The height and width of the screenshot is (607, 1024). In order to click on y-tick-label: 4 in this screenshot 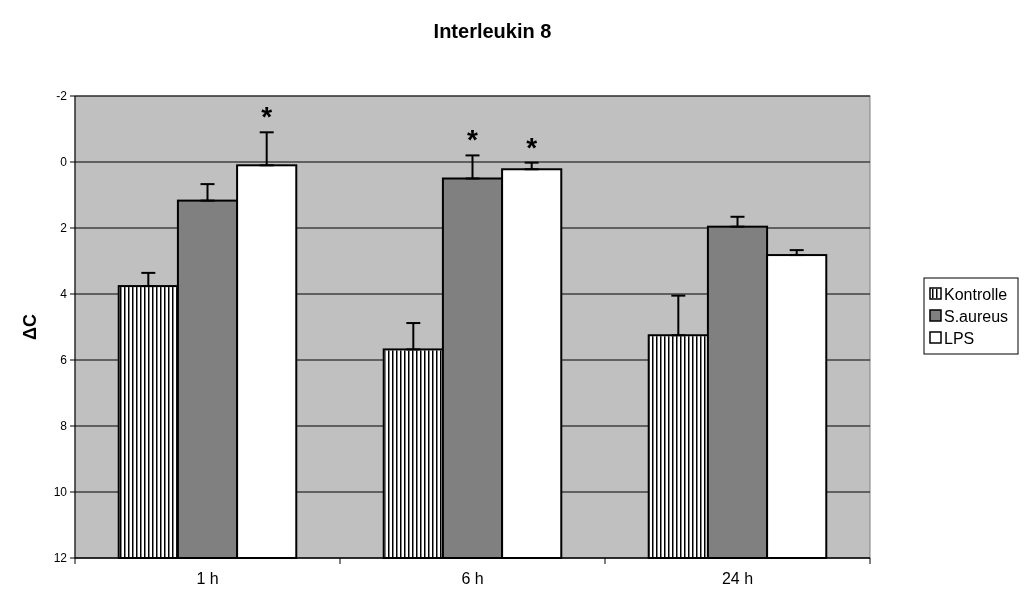, I will do `click(64, 294)`.